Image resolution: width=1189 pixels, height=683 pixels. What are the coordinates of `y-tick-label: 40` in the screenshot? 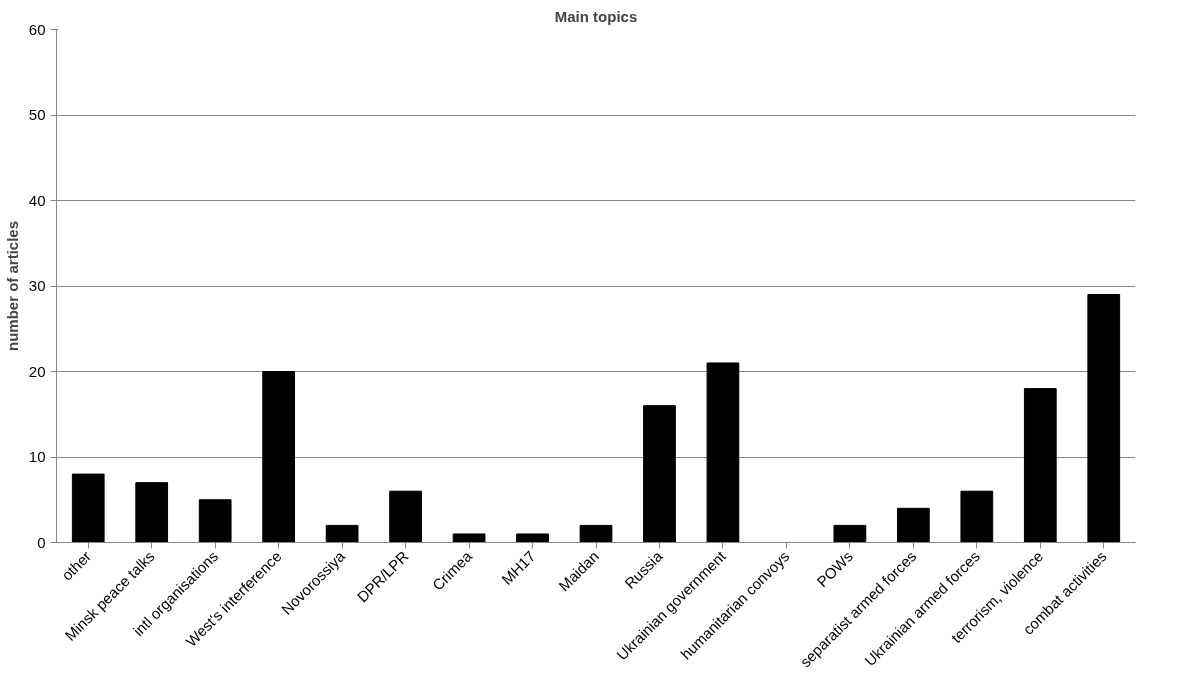 It's located at (37, 200).